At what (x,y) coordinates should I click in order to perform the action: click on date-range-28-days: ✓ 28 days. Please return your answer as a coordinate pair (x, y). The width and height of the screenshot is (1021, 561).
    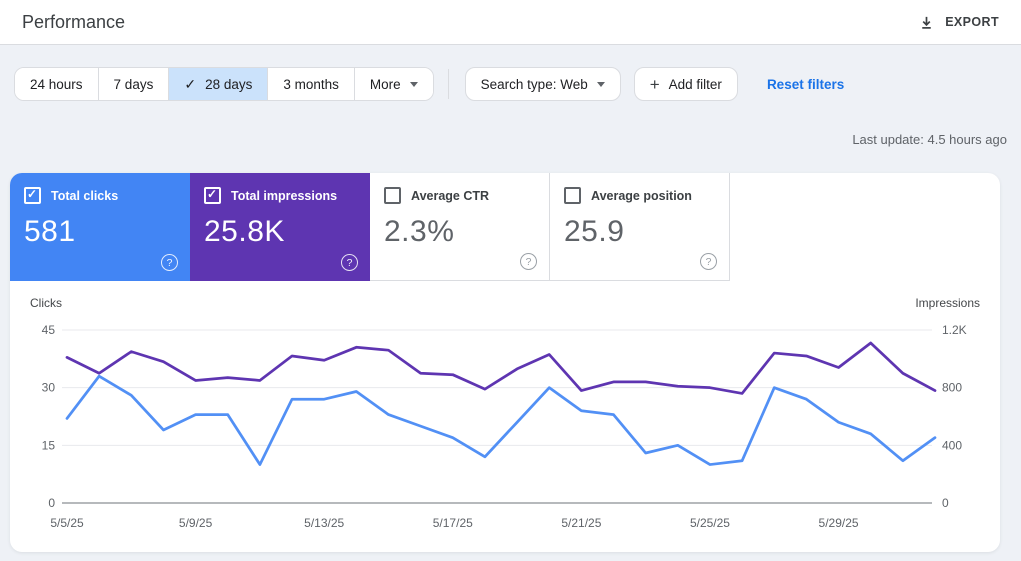
    Looking at the image, I should click on (218, 84).